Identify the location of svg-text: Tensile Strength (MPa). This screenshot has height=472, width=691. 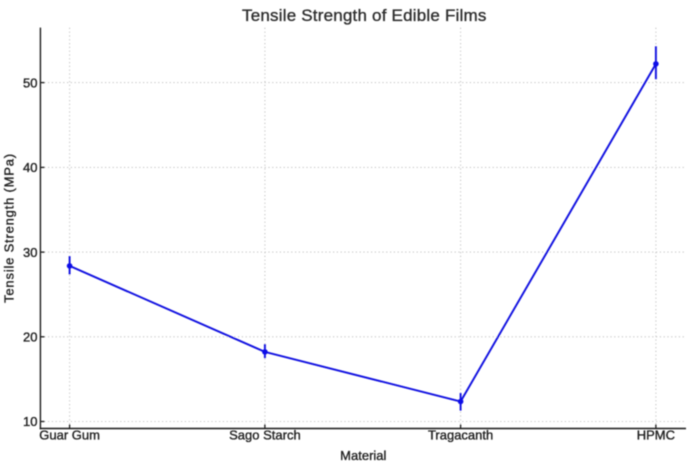
(9, 228).